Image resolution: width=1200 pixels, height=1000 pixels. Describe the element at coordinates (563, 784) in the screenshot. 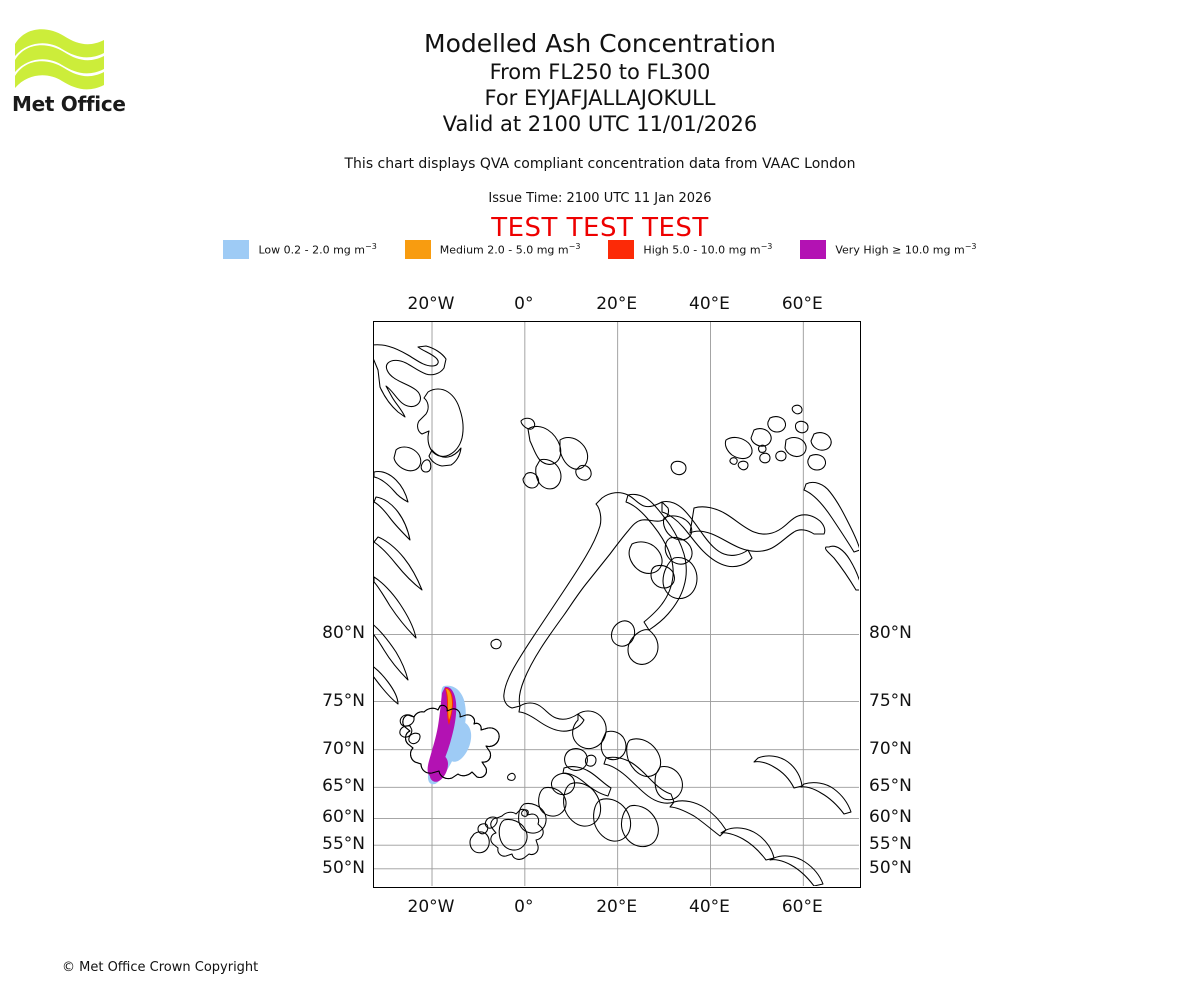

I see `netherlands-coast` at that location.